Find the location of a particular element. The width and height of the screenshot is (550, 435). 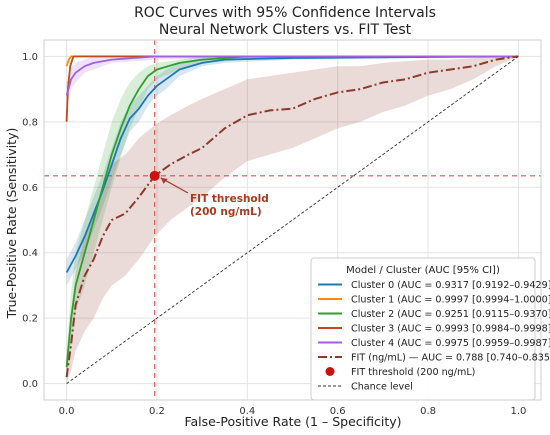

x-axis-label: False-Positive Rate (1 – Specificity) is located at coordinates (292, 421).